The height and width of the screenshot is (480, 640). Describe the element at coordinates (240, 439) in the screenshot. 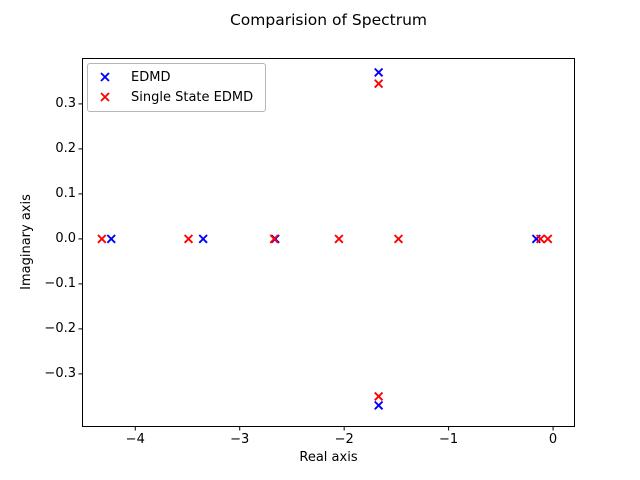

I see `x-tick-label: −3` at that location.